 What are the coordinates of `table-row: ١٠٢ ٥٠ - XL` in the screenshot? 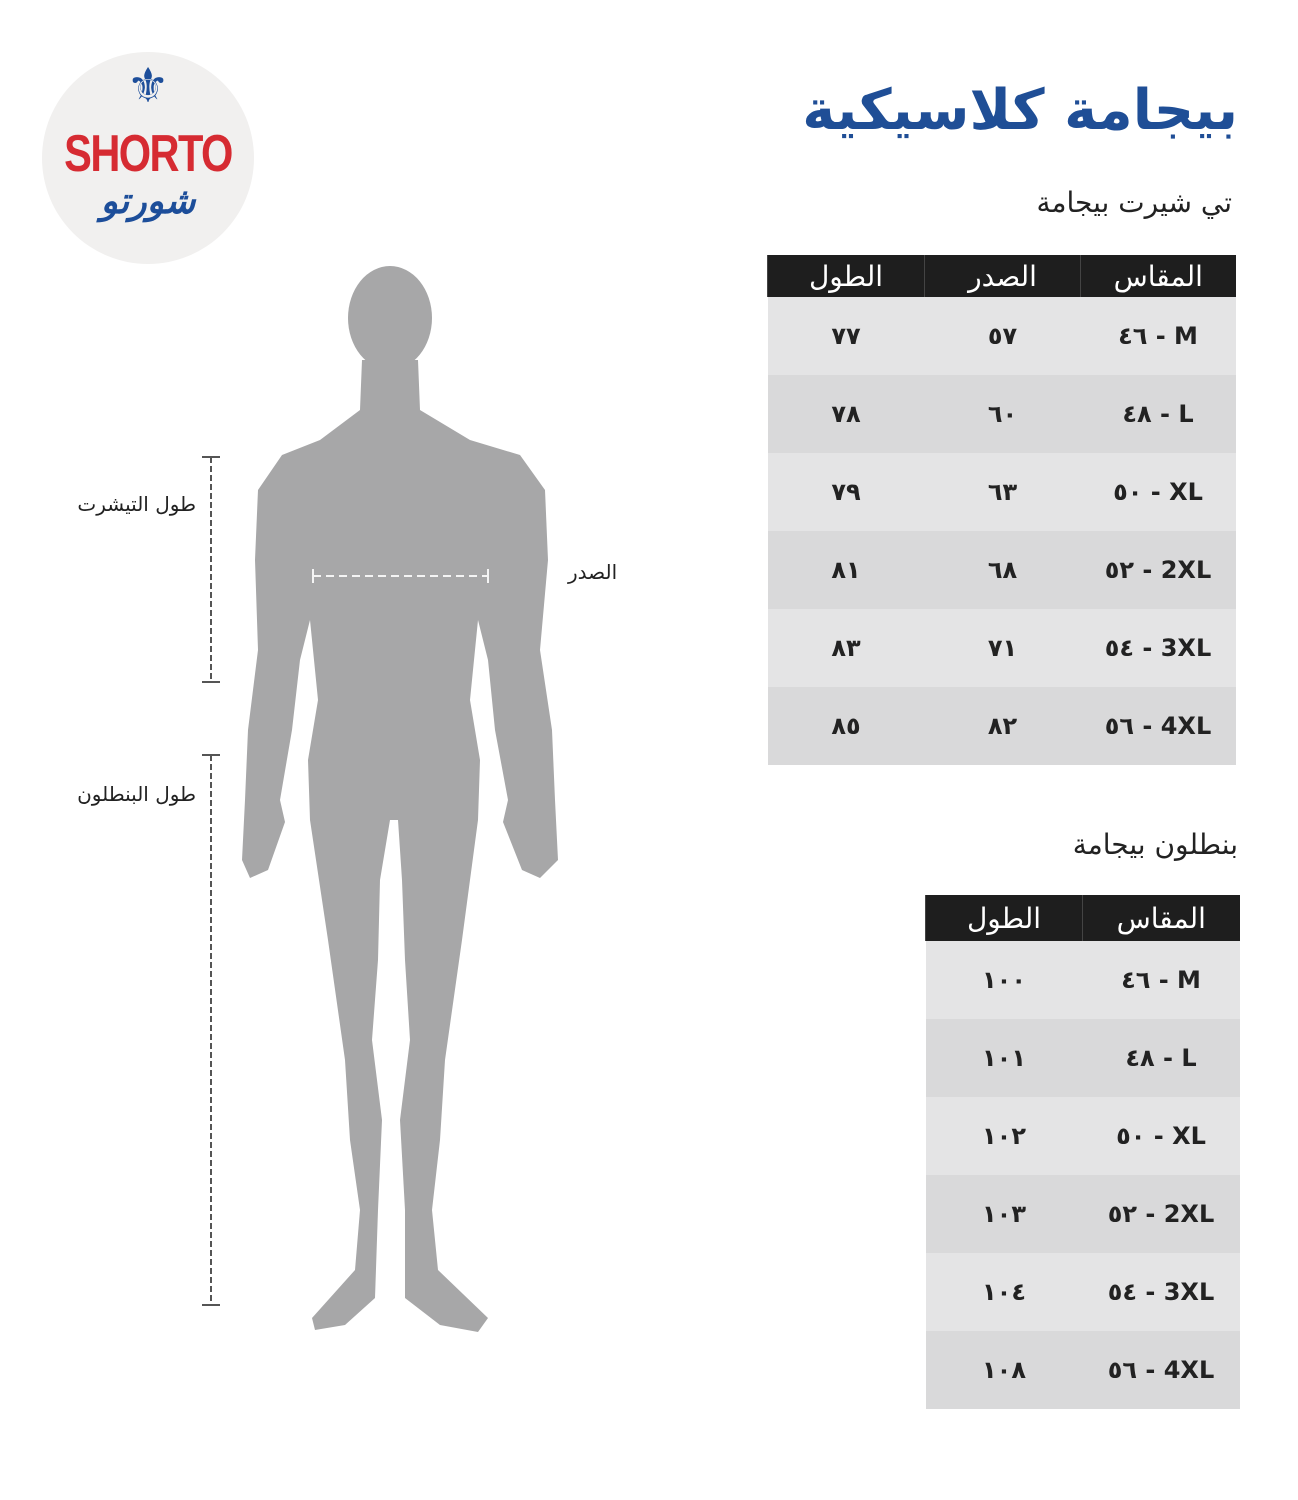 It's located at (1082, 1136).